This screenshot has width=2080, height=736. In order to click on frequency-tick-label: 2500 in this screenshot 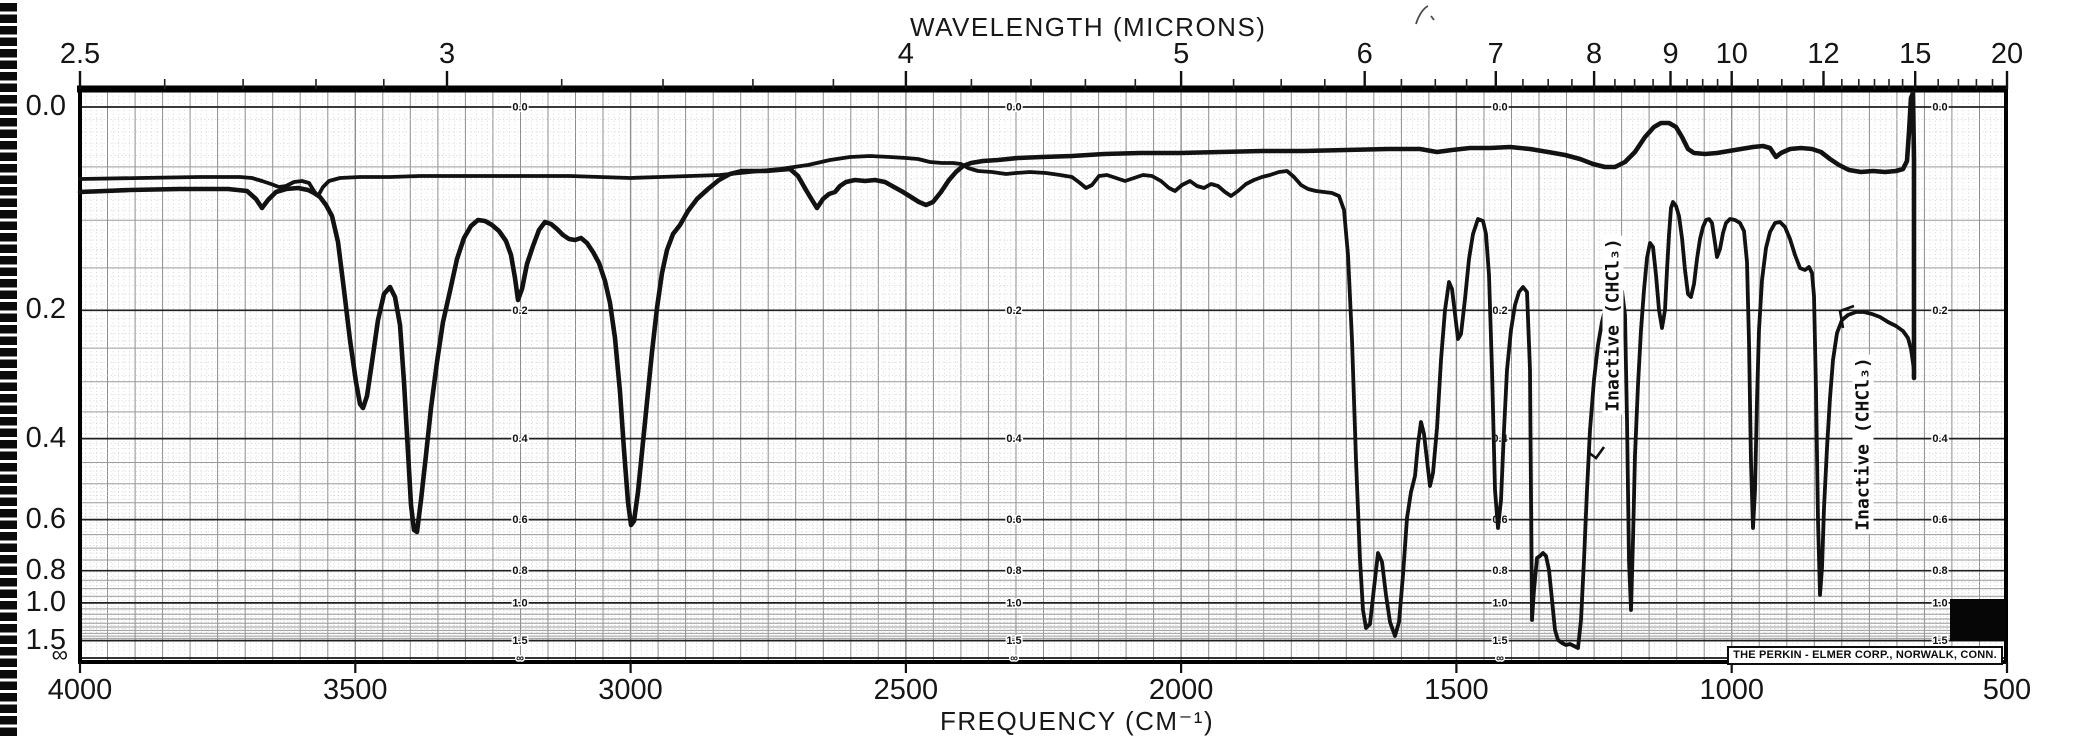, I will do `click(906, 690)`.